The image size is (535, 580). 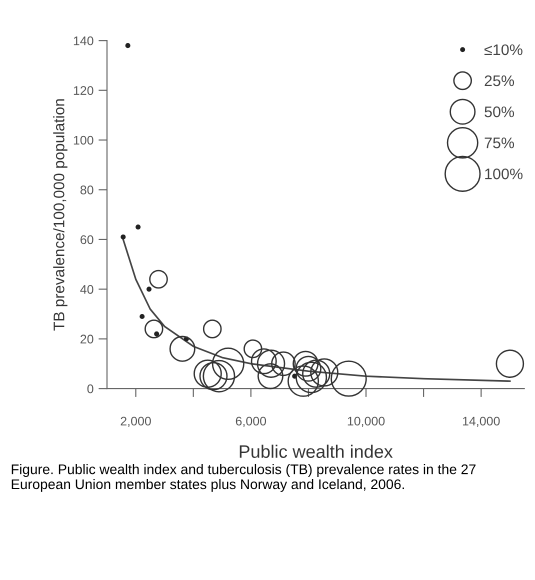 I want to click on legend-label: 50%, so click(x=499, y=112).